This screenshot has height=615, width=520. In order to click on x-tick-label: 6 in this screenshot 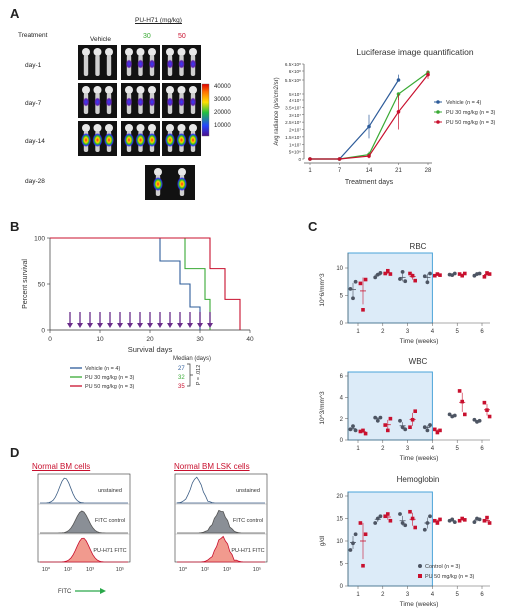, I will do `click(482, 449)`.